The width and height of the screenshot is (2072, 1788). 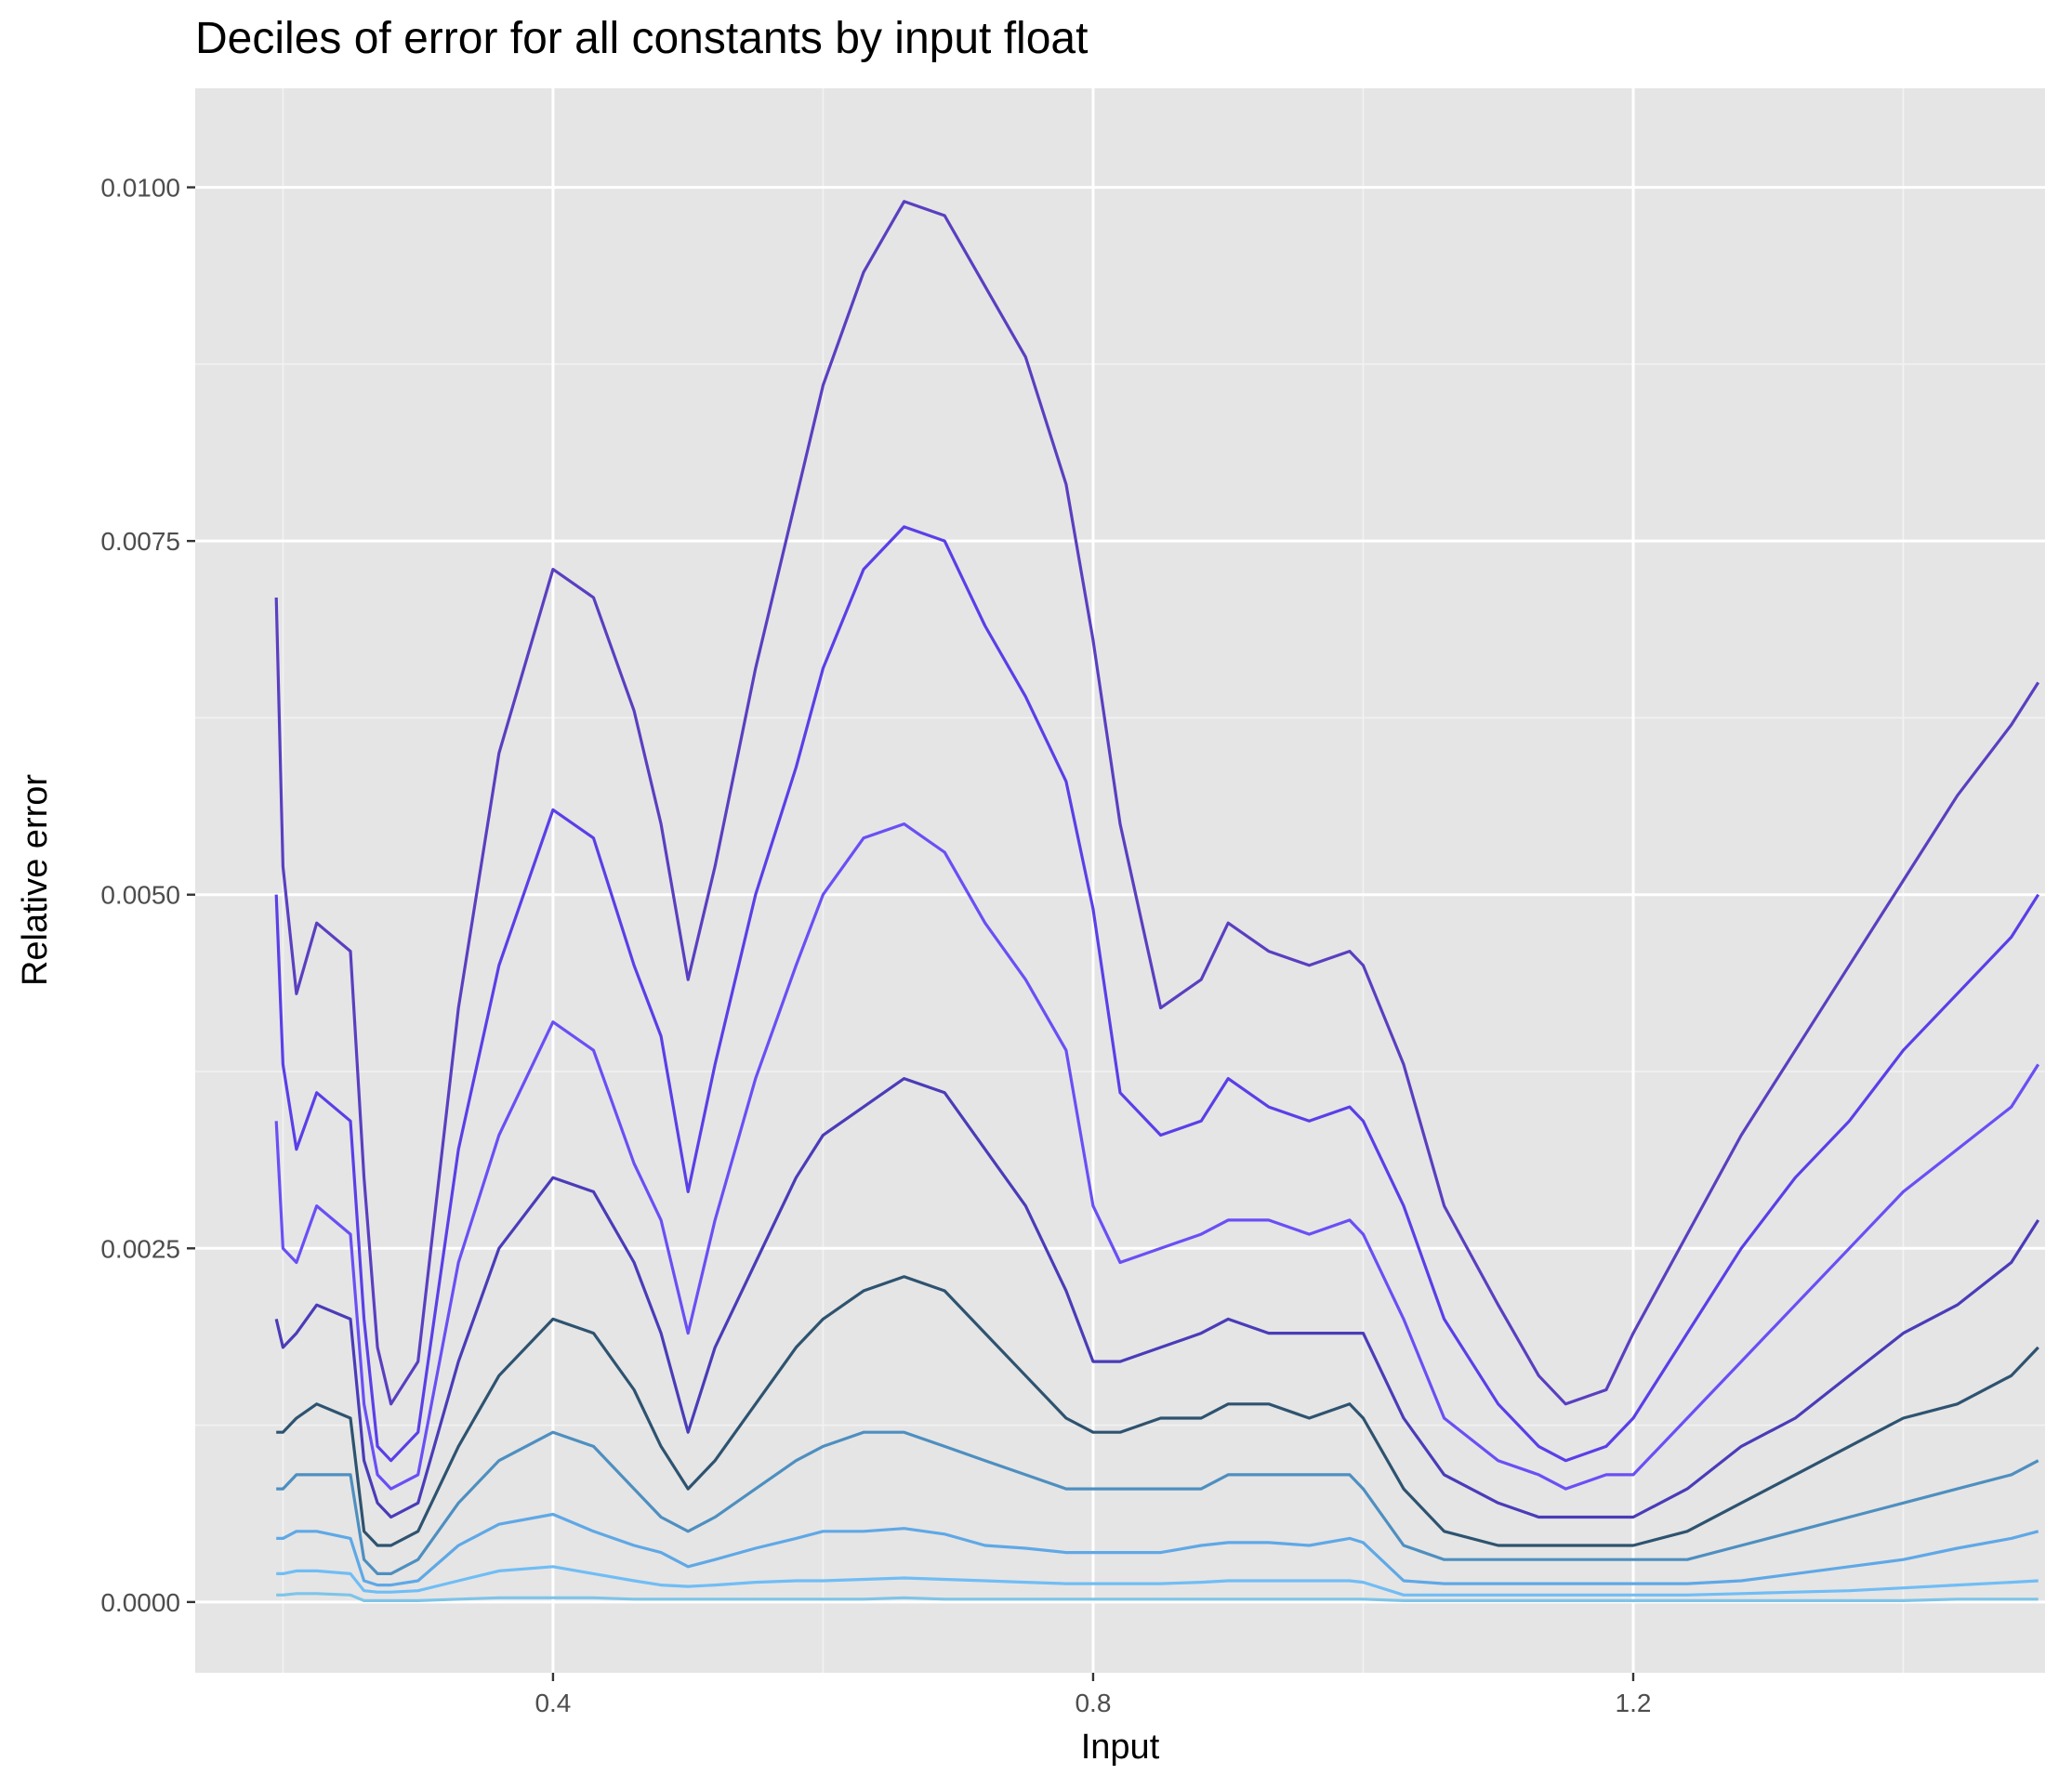 What do you see at coordinates (140, 541) in the screenshot?
I see `y-tick-label-3: 0.0075` at bounding box center [140, 541].